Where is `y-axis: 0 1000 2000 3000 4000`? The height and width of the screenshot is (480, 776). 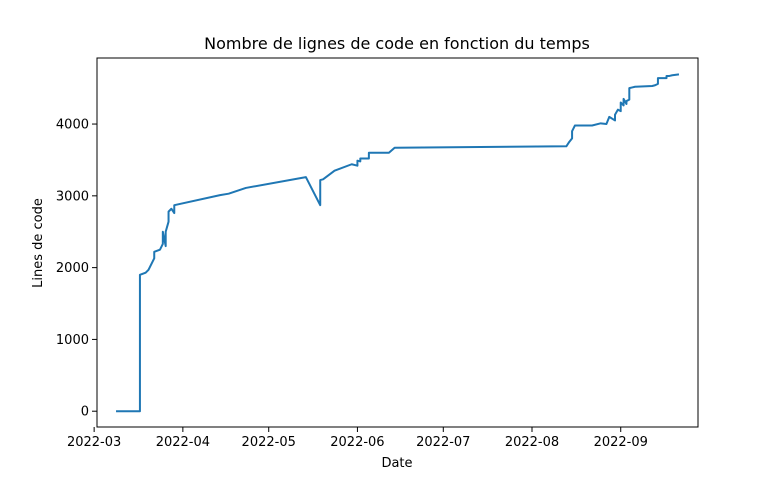
y-axis: 0 1000 2000 3000 4000 is located at coordinates (76, 269).